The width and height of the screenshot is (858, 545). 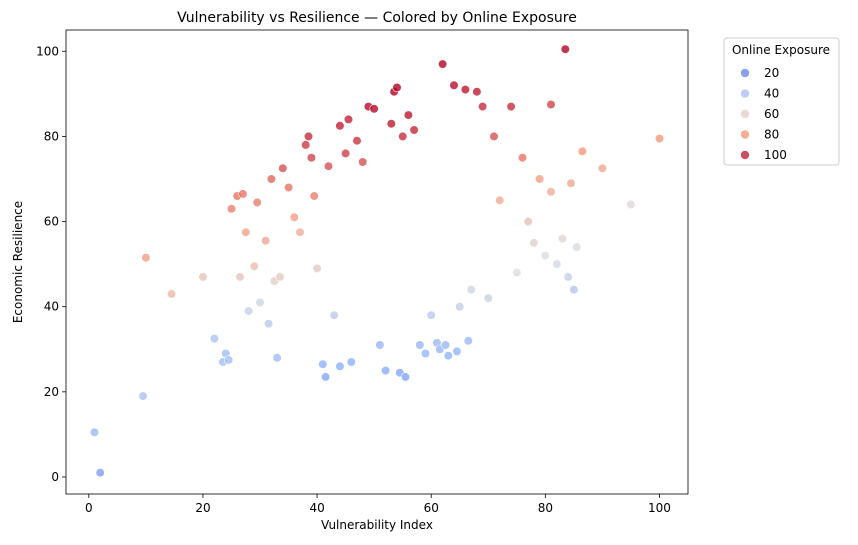 What do you see at coordinates (771, 114) in the screenshot?
I see `legend-label: 60` at bounding box center [771, 114].